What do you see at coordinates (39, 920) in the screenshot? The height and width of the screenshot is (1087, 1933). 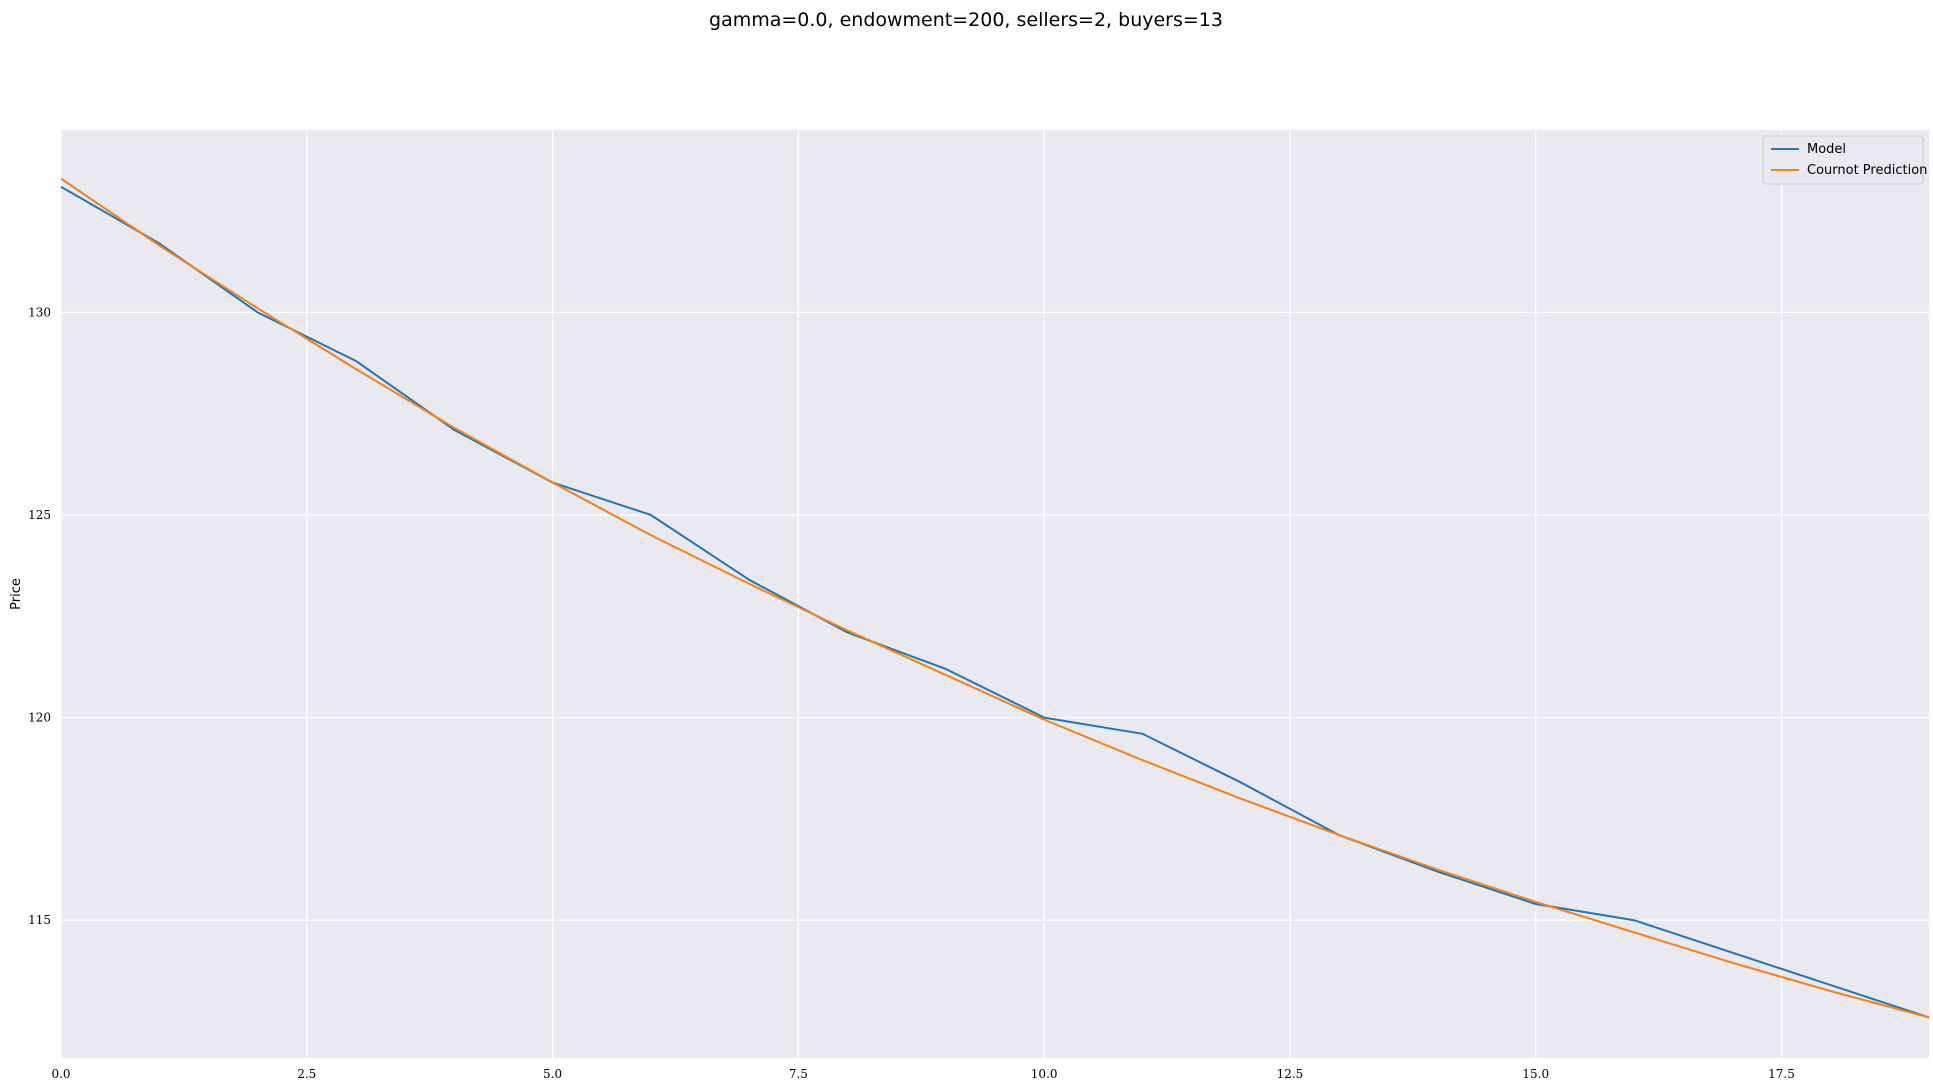 I see `y-tick-label: 115` at bounding box center [39, 920].